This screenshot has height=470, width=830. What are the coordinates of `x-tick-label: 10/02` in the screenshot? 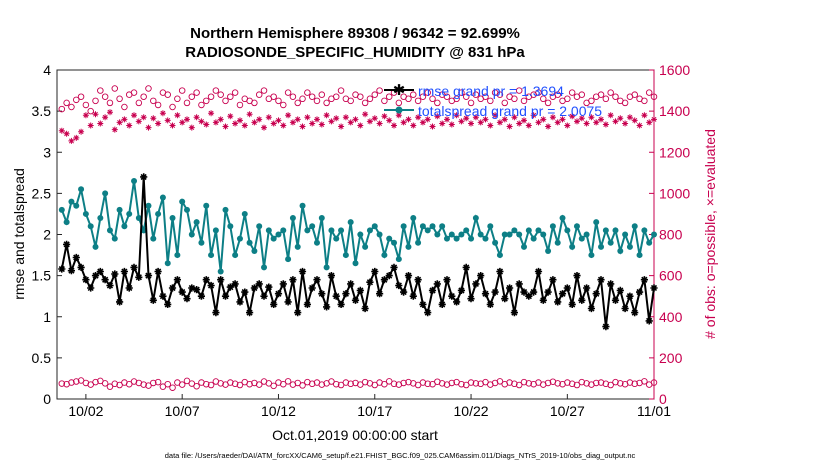 It's located at (85, 411).